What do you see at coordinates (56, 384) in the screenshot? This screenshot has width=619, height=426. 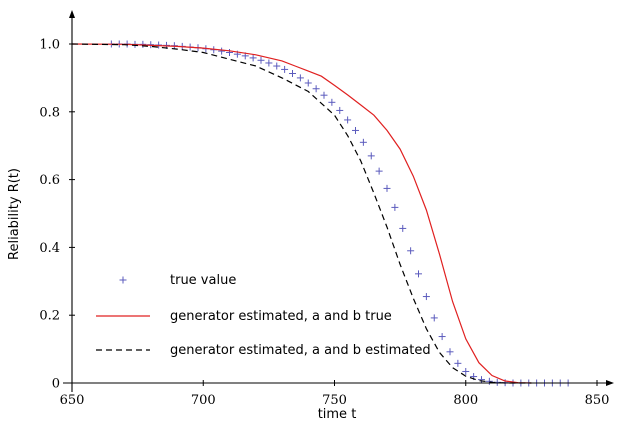 I see `y-tick-label: 0` at bounding box center [56, 384].